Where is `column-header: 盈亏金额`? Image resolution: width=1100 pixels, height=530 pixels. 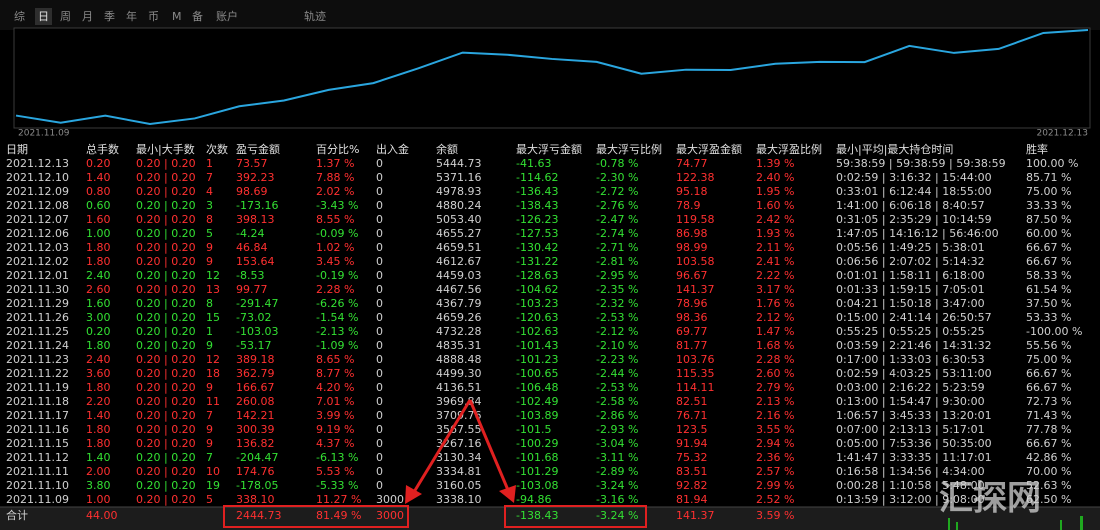
column-header: 盈亏金额 is located at coordinates (258, 149).